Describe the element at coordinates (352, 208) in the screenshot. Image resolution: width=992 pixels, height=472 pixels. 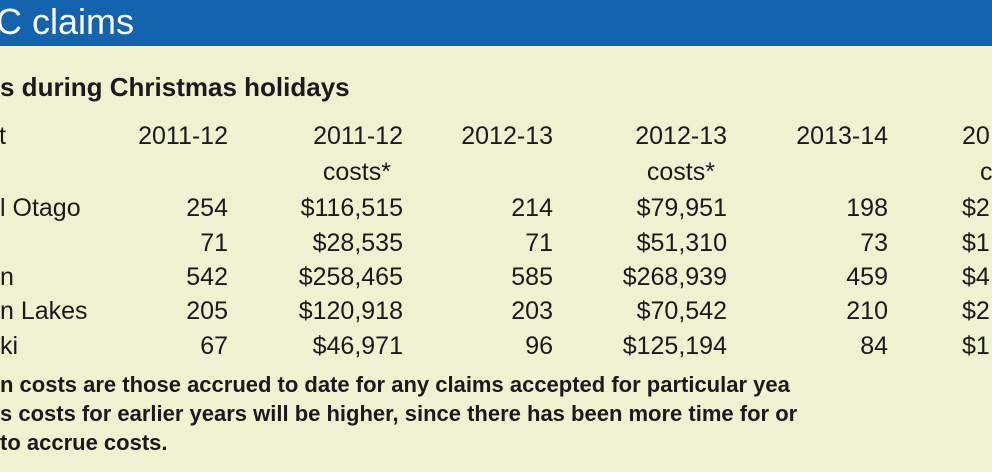
I see `cell-value: $116,515` at that location.